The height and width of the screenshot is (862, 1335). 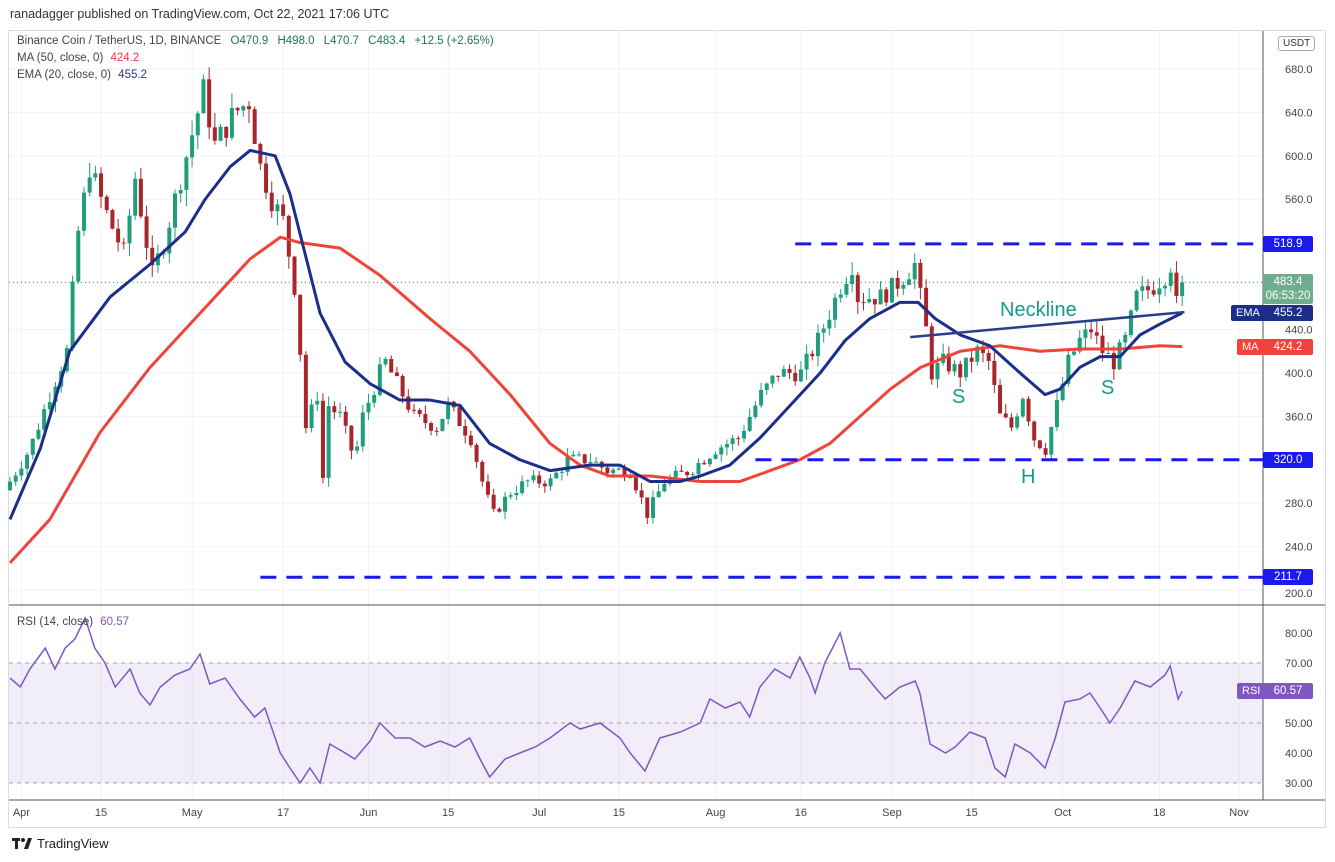 What do you see at coordinates (1288, 244) in the screenshot?
I see `resistance-price-label: 518.9` at bounding box center [1288, 244].